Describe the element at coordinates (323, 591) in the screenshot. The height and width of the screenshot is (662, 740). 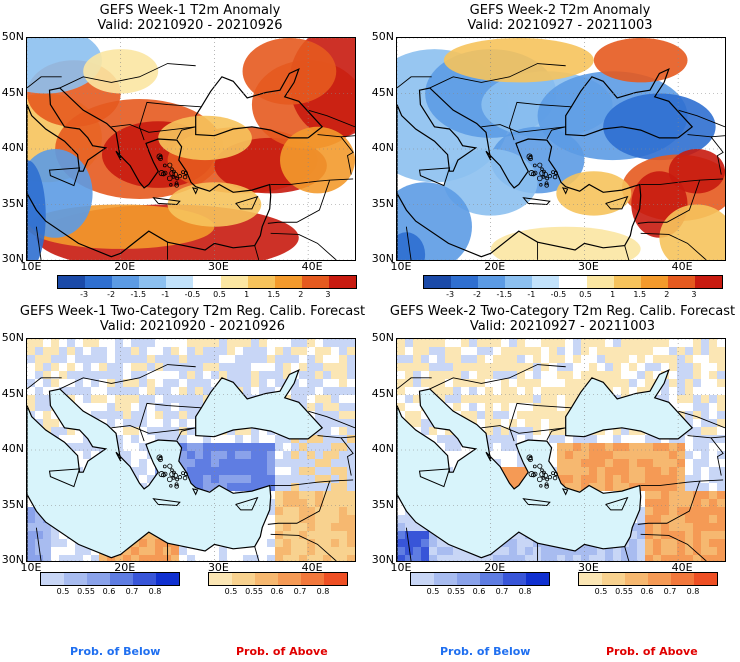
I see `colorbar-tick-label: 0.8` at that location.